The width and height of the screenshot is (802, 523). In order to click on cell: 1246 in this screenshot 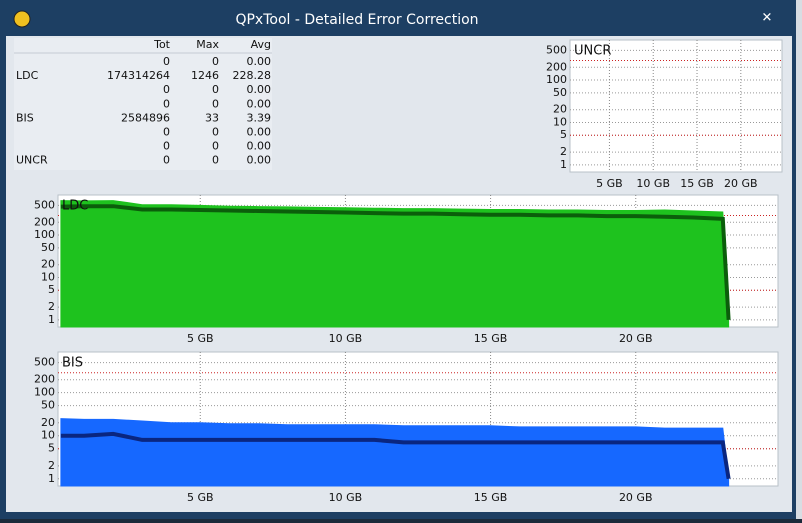, I will do `click(205, 75)`.